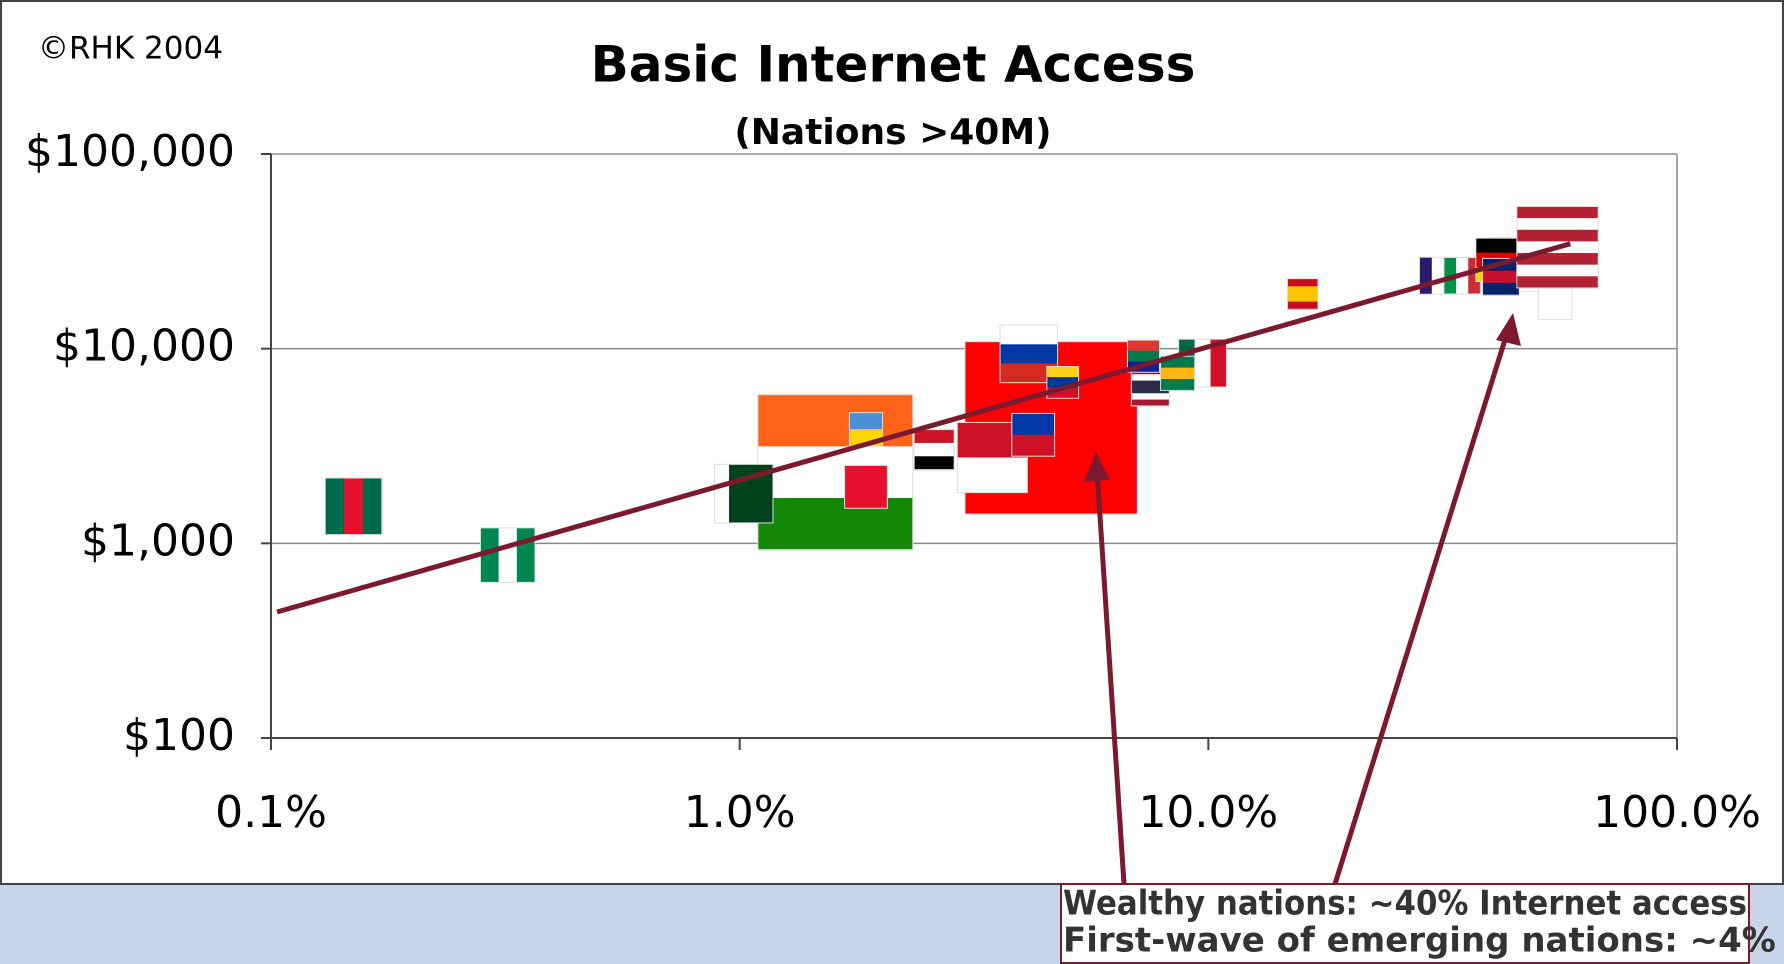  I want to click on y-tick-label: $100, so click(179, 735).